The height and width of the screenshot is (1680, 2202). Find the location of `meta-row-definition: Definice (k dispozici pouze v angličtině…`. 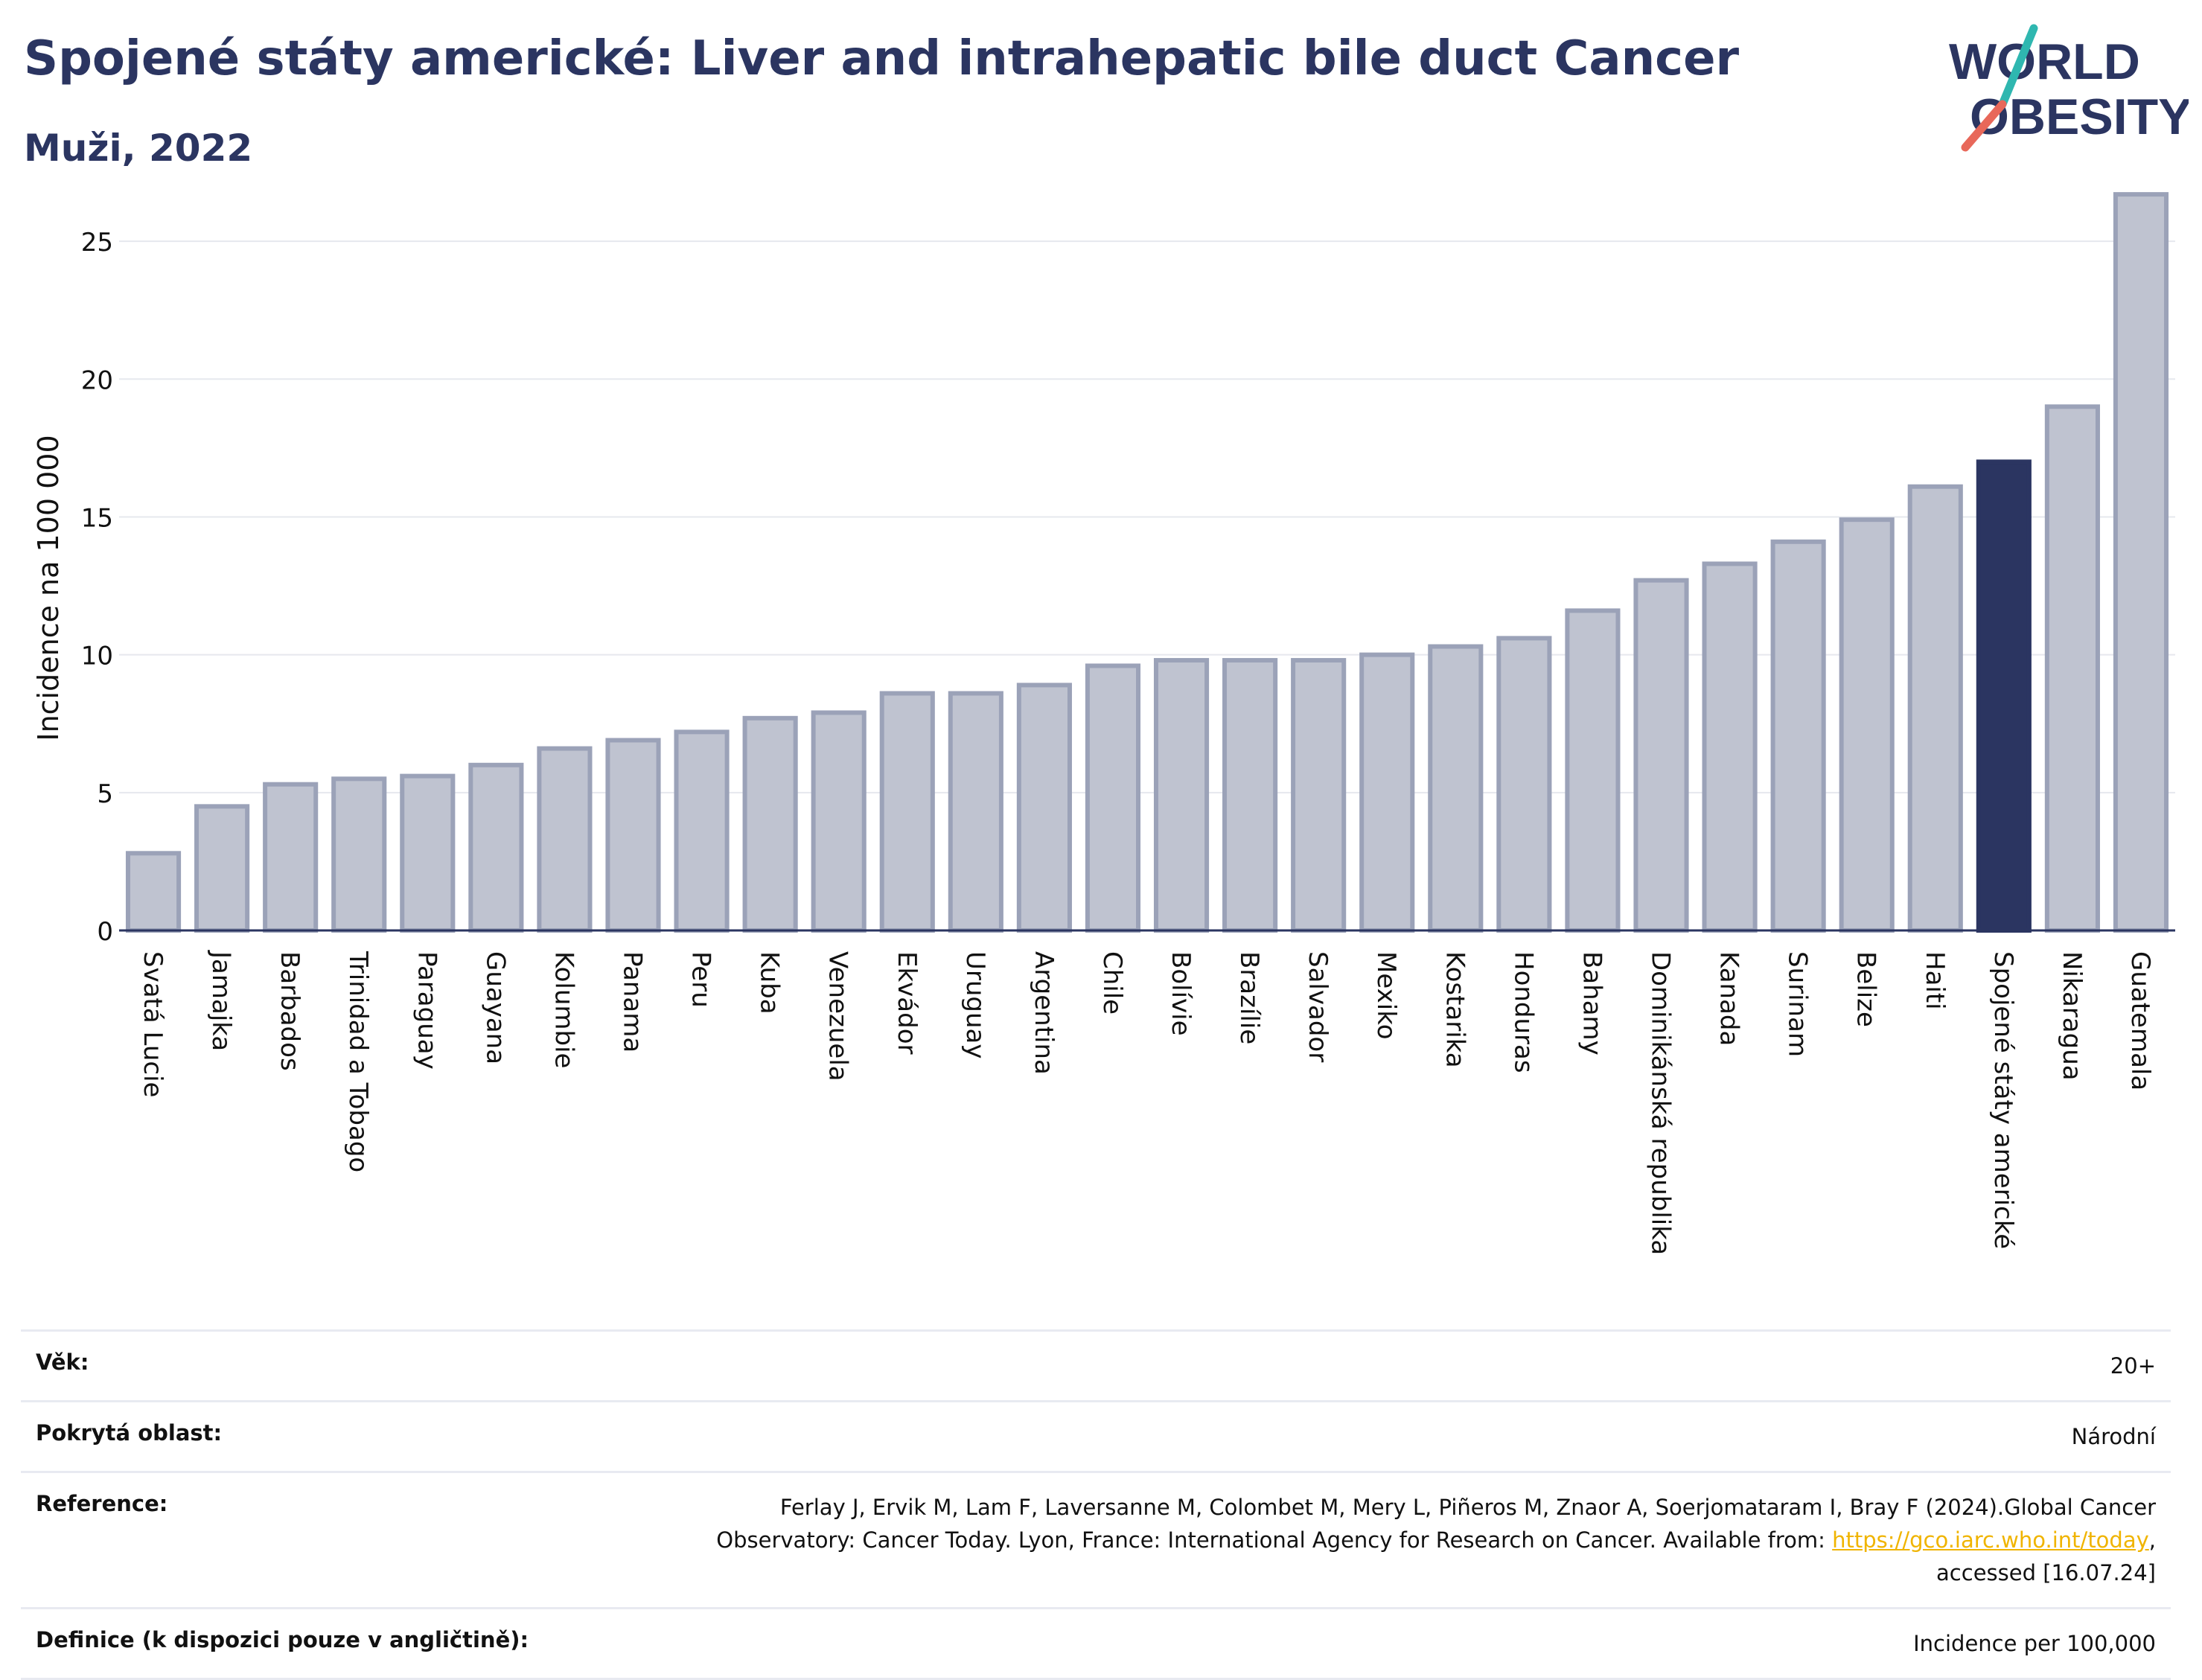

meta-row-definition: Definice (k dispozici pouze v angličtině… is located at coordinates (1096, 1643).